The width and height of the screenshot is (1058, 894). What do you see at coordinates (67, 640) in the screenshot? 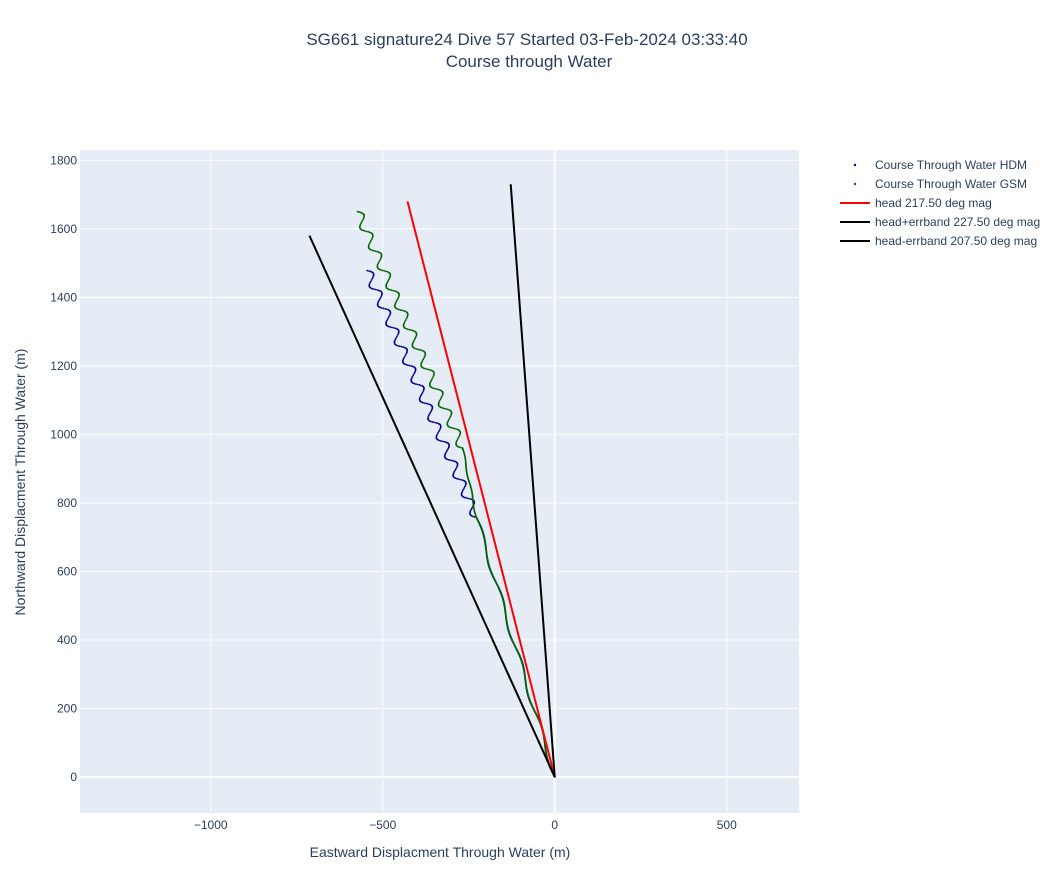
I see `y-tick-label: 400` at bounding box center [67, 640].